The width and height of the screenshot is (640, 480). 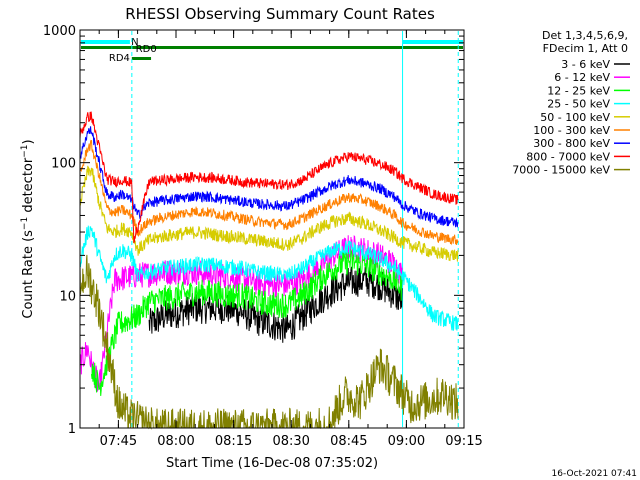 I want to click on timestamp: 16-Oct-2021 07:41, so click(x=594, y=474).